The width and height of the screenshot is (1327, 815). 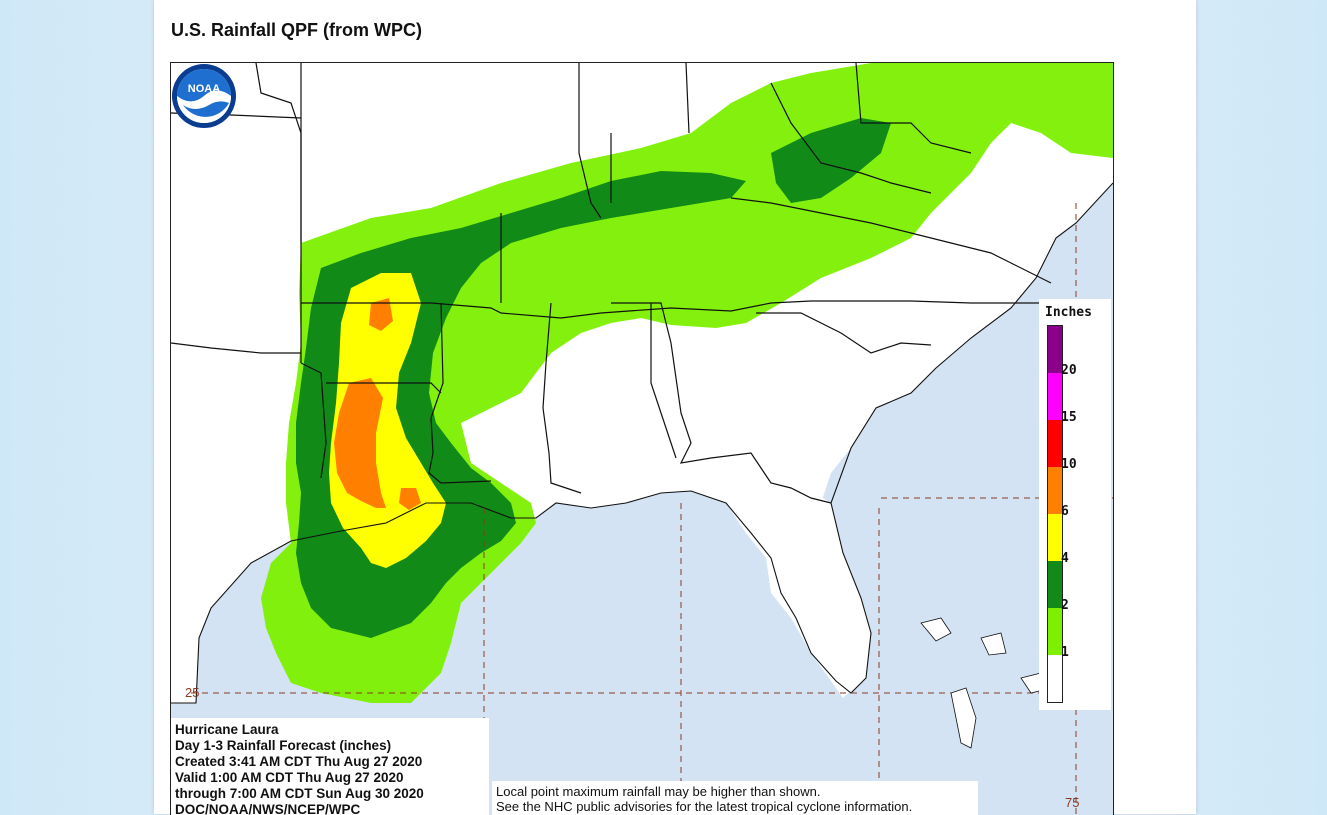 What do you see at coordinates (1065, 605) in the screenshot?
I see `legend-label-2: 2` at bounding box center [1065, 605].